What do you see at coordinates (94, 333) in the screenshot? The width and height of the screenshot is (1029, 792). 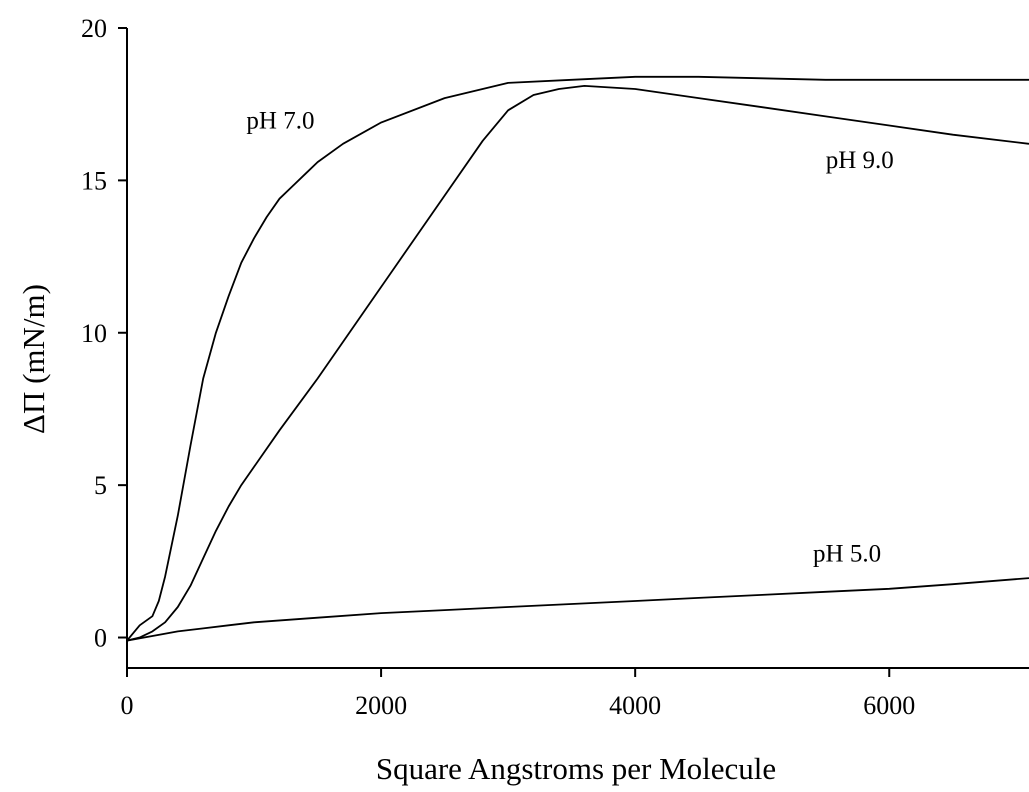 I see `y-tick-label: 10` at bounding box center [94, 333].